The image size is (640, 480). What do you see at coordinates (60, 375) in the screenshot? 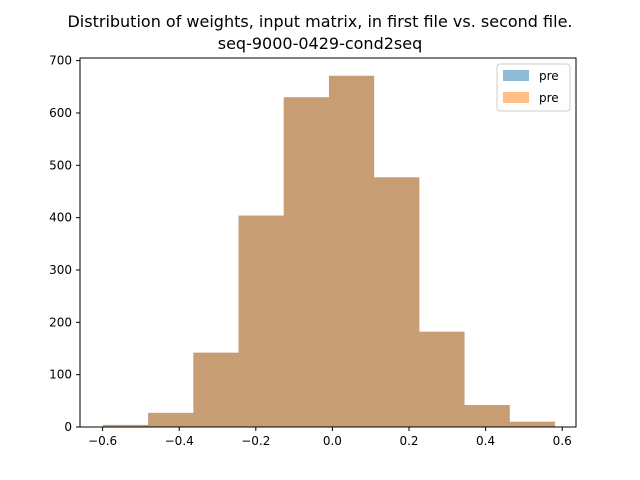
I see `y-tick-label: 100` at bounding box center [60, 375].